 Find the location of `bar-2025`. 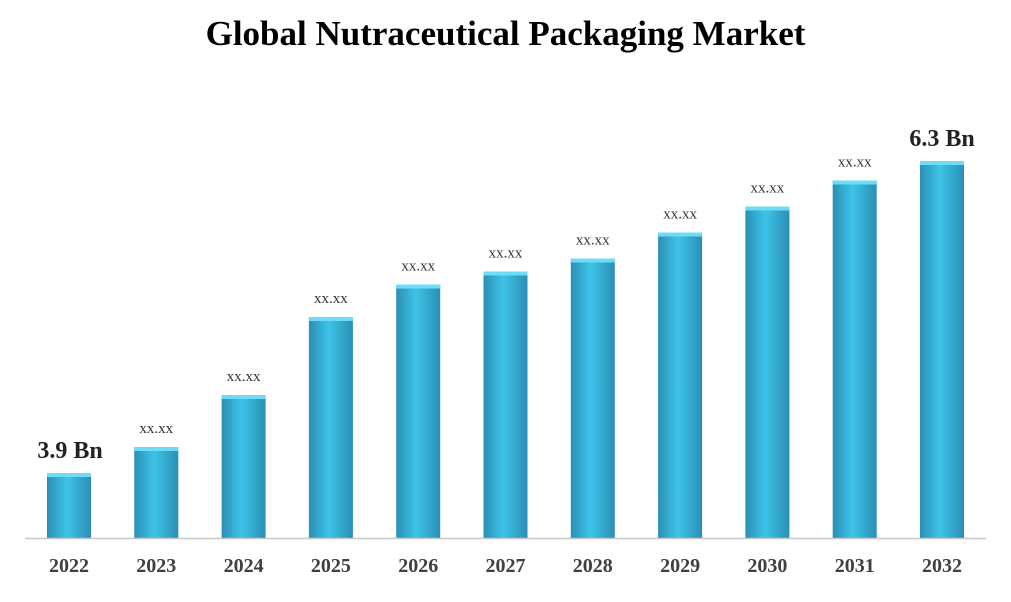

bar-2025 is located at coordinates (330, 427).